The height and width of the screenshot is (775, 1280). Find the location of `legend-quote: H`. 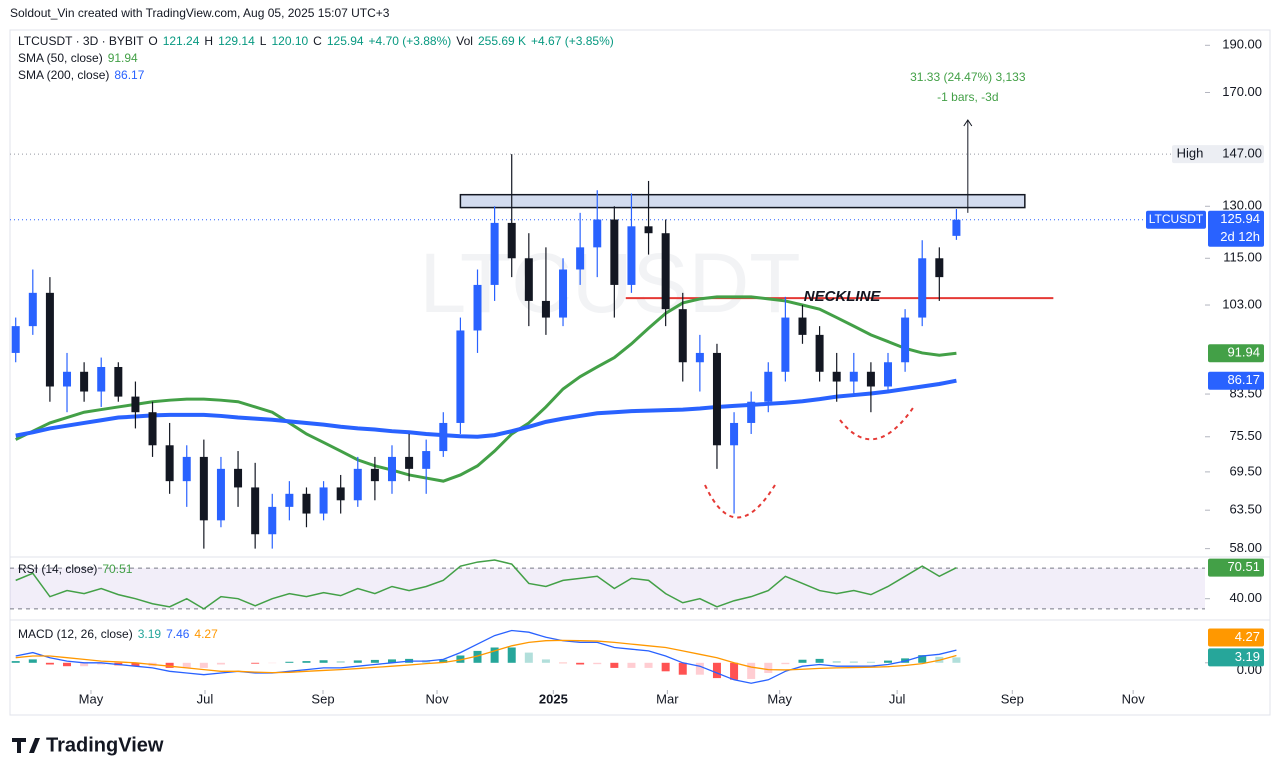

legend-quote: H is located at coordinates (208, 41).